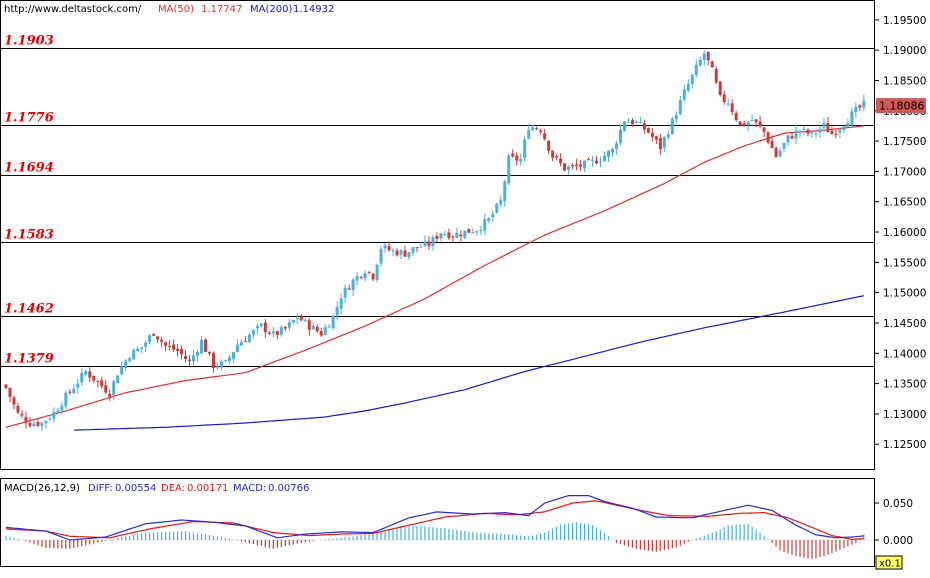  I want to click on level-label: 1.1903, so click(29, 41).